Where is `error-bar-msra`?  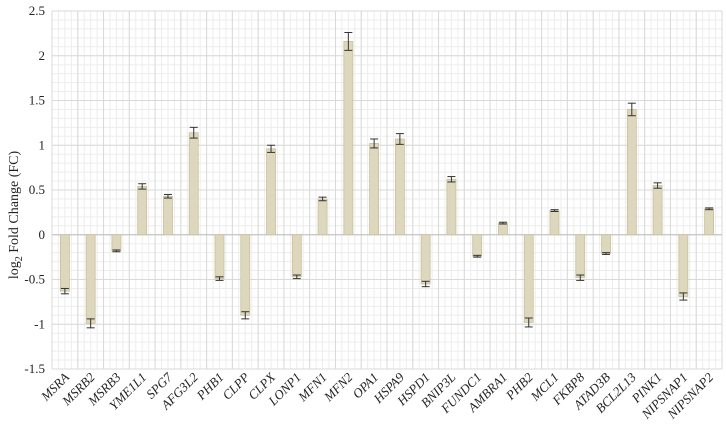 error-bar-msra is located at coordinates (64, 291).